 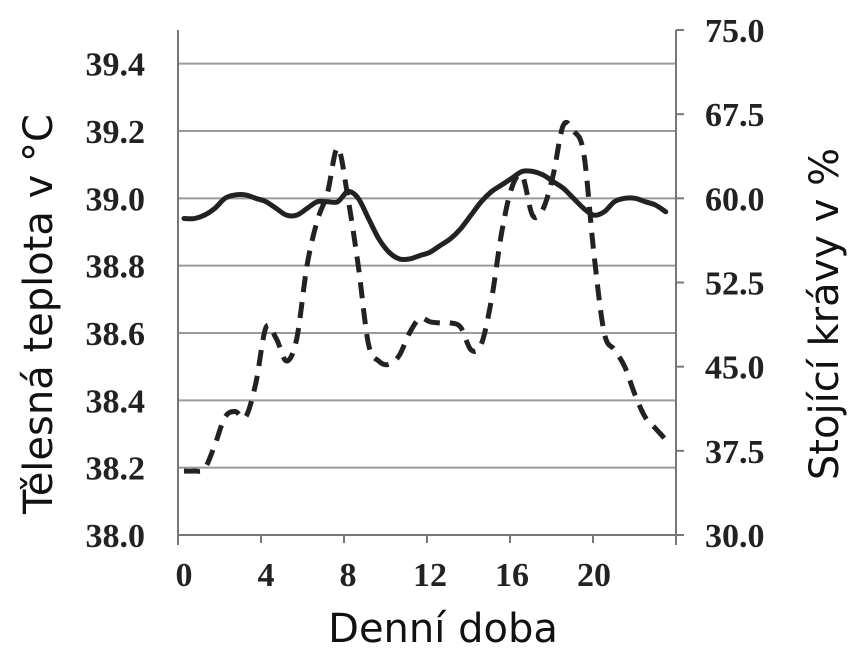 I want to click on body-temperature-line, so click(x=425, y=215).